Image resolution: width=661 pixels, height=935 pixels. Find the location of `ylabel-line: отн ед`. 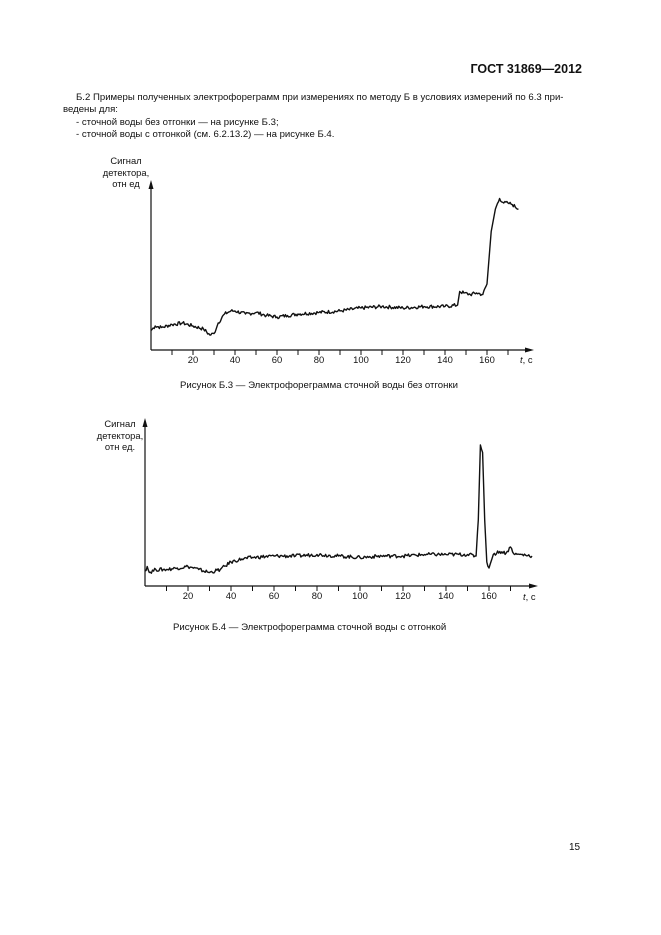

ylabel-line: отн ед is located at coordinates (126, 183).